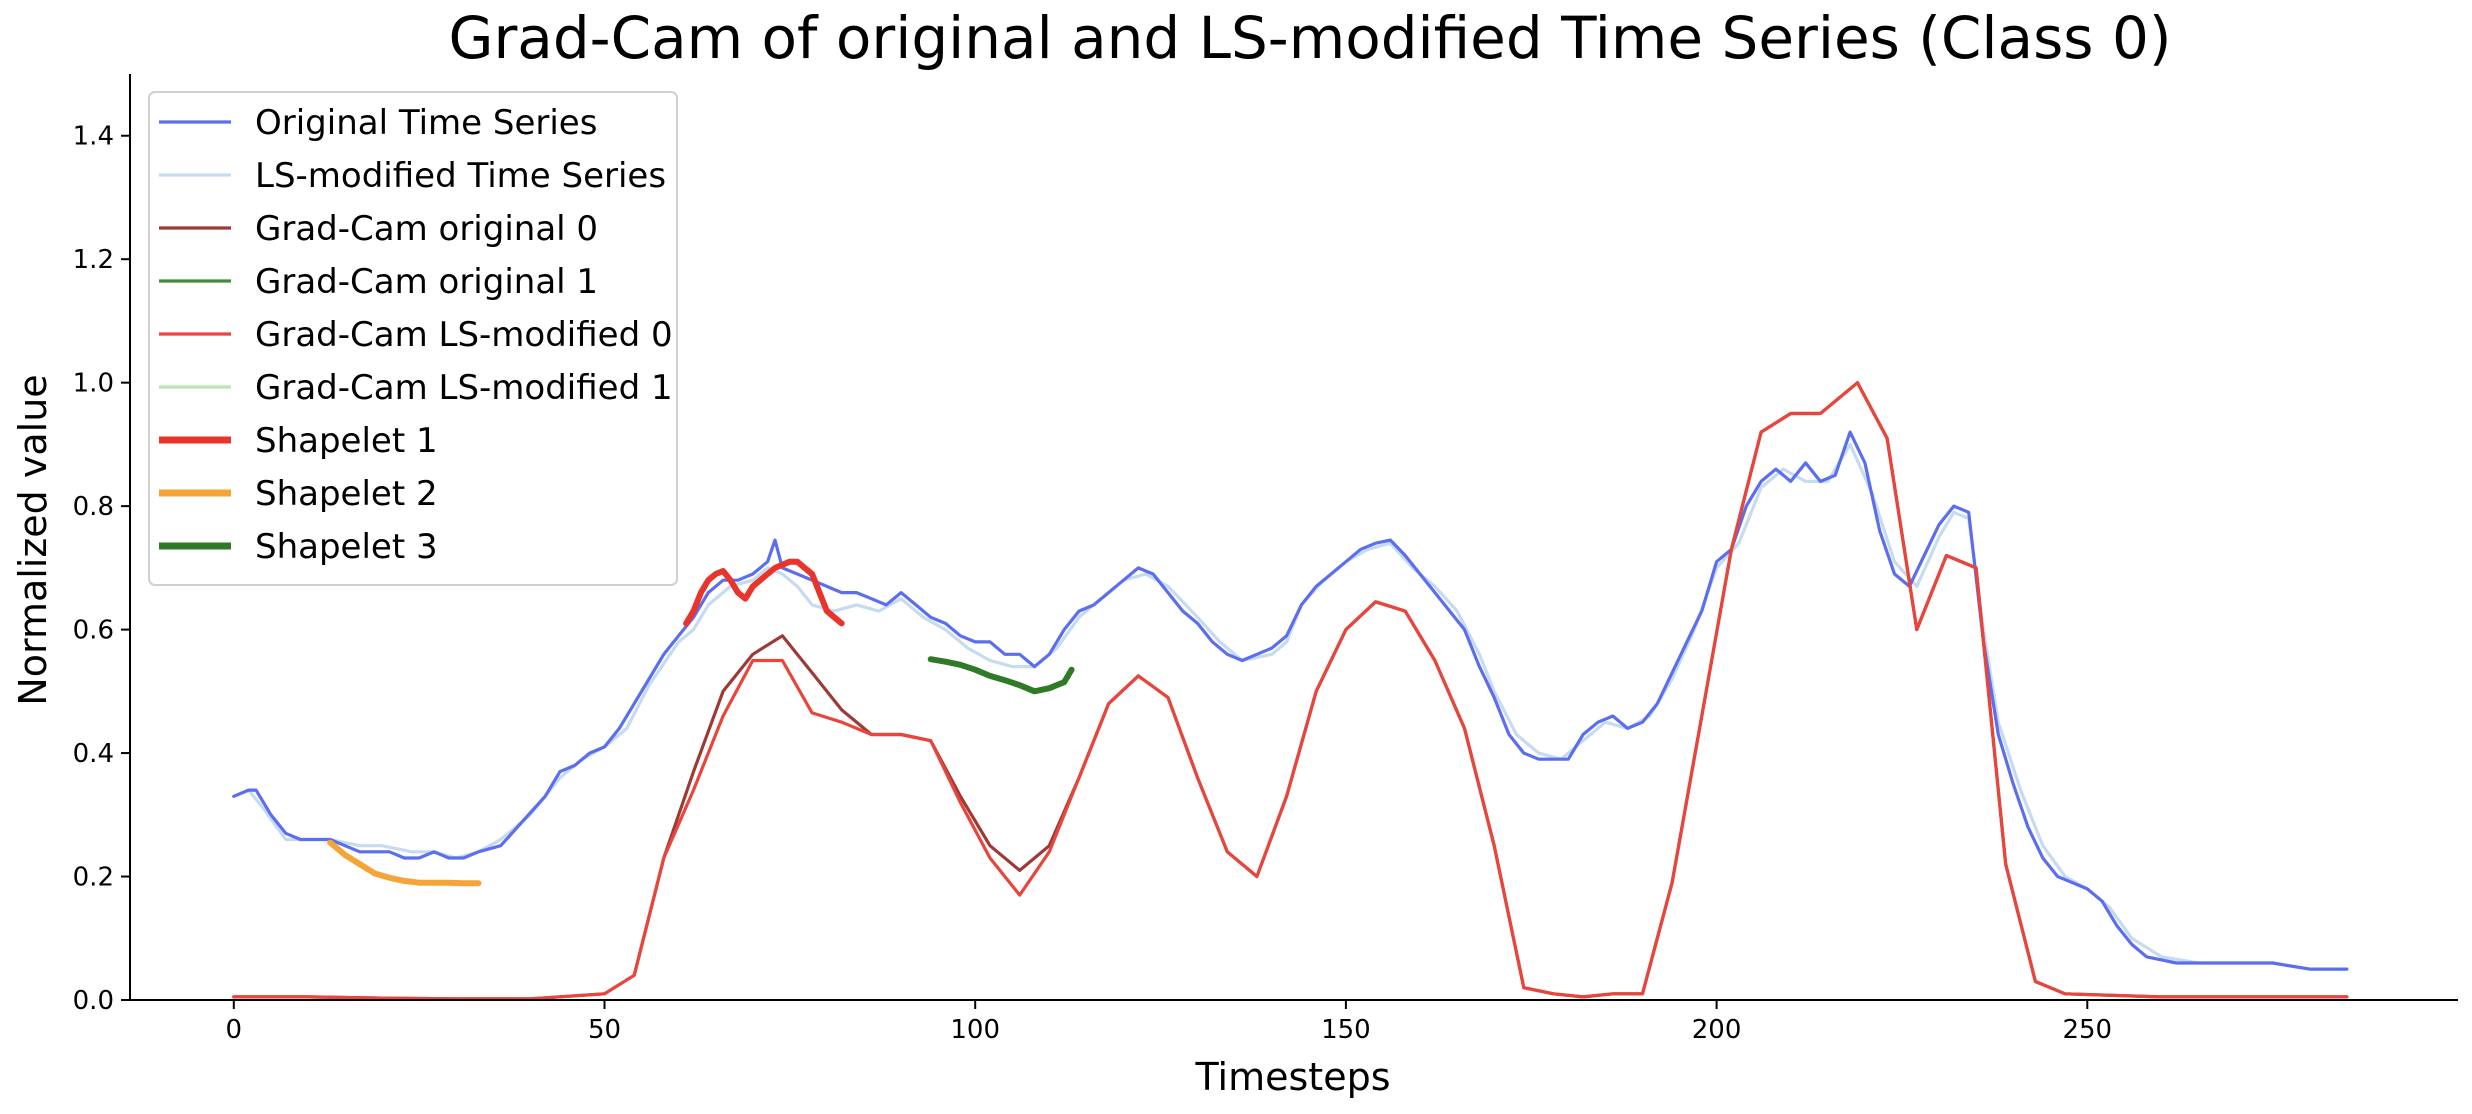 This screenshot has height=1114, width=2472. What do you see at coordinates (460, 176) in the screenshot?
I see `legend-label-ls-modified-time-series: LS-modified Time Series` at bounding box center [460, 176].